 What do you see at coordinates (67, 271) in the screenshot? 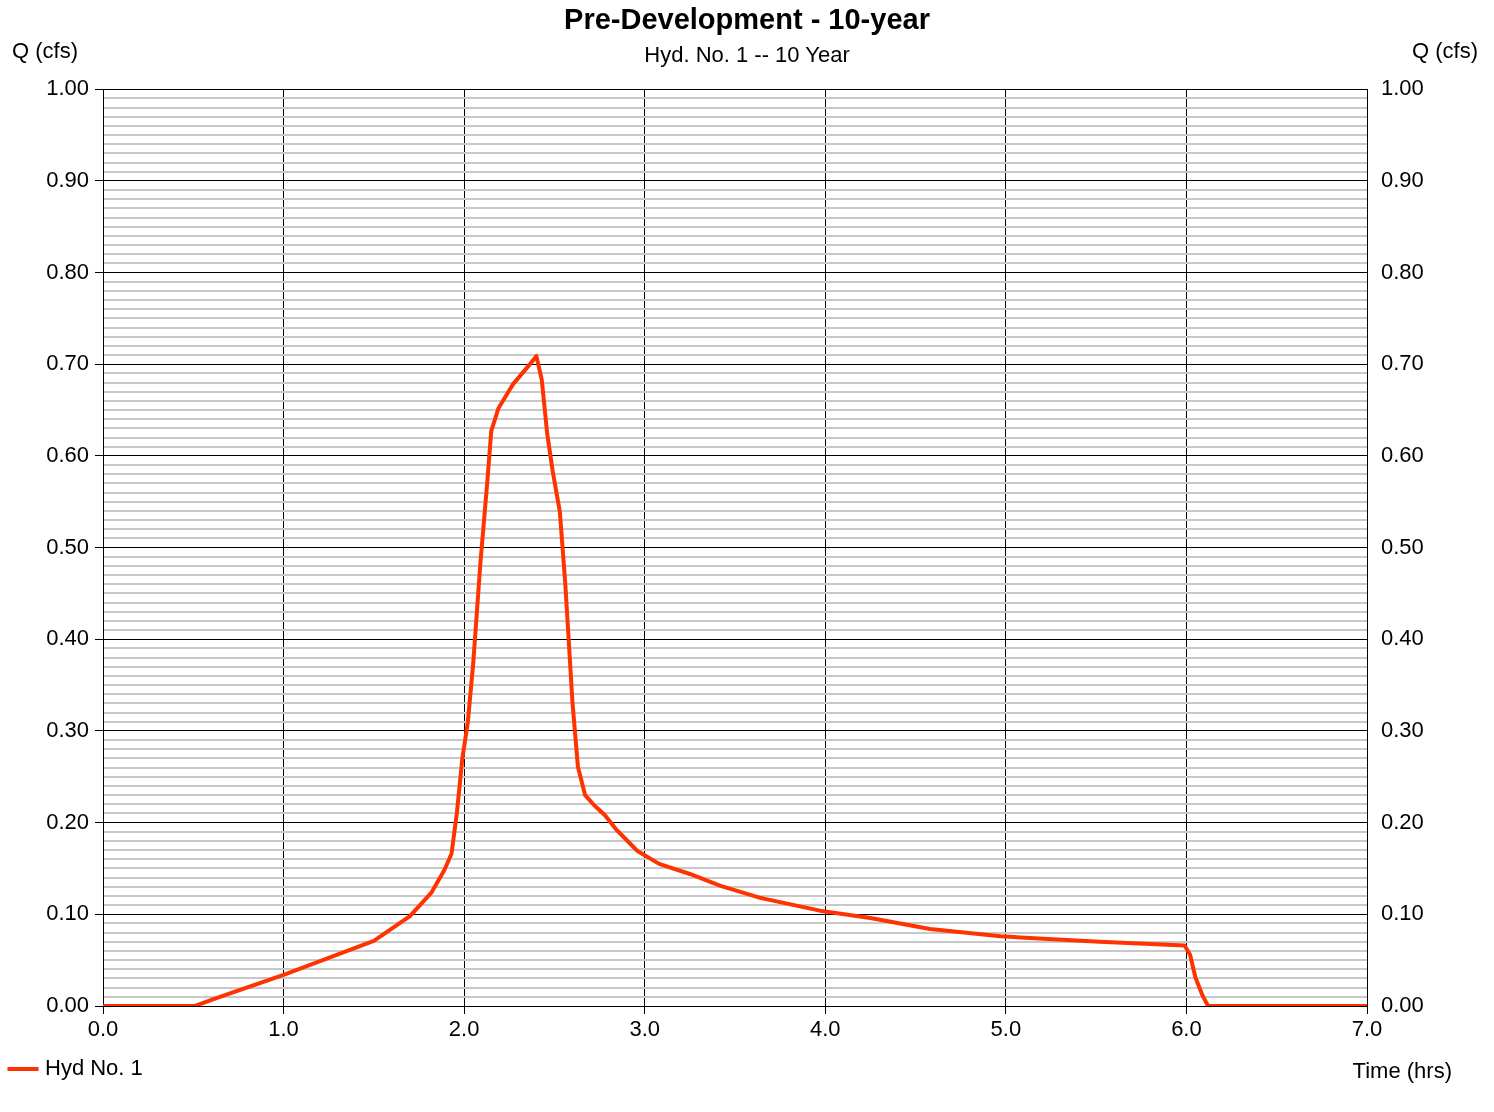
I see `y-tick-label: 0.80` at bounding box center [67, 271].